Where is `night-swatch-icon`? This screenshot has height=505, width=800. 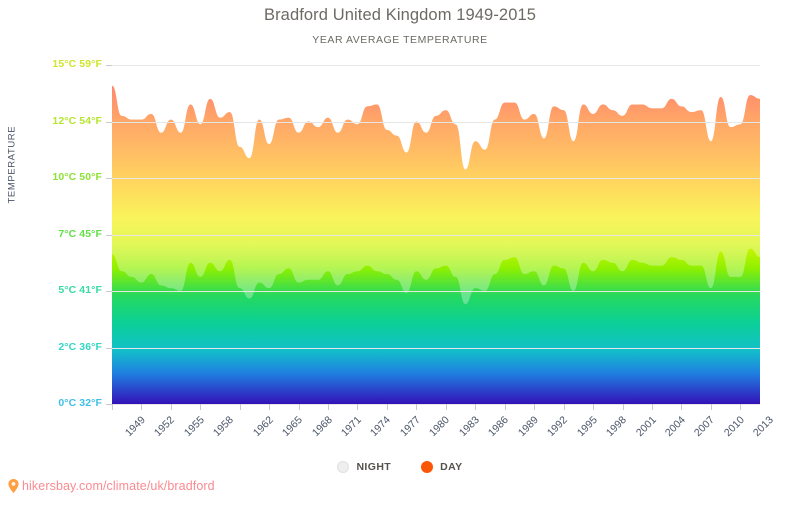
night-swatch-icon is located at coordinates (343, 467).